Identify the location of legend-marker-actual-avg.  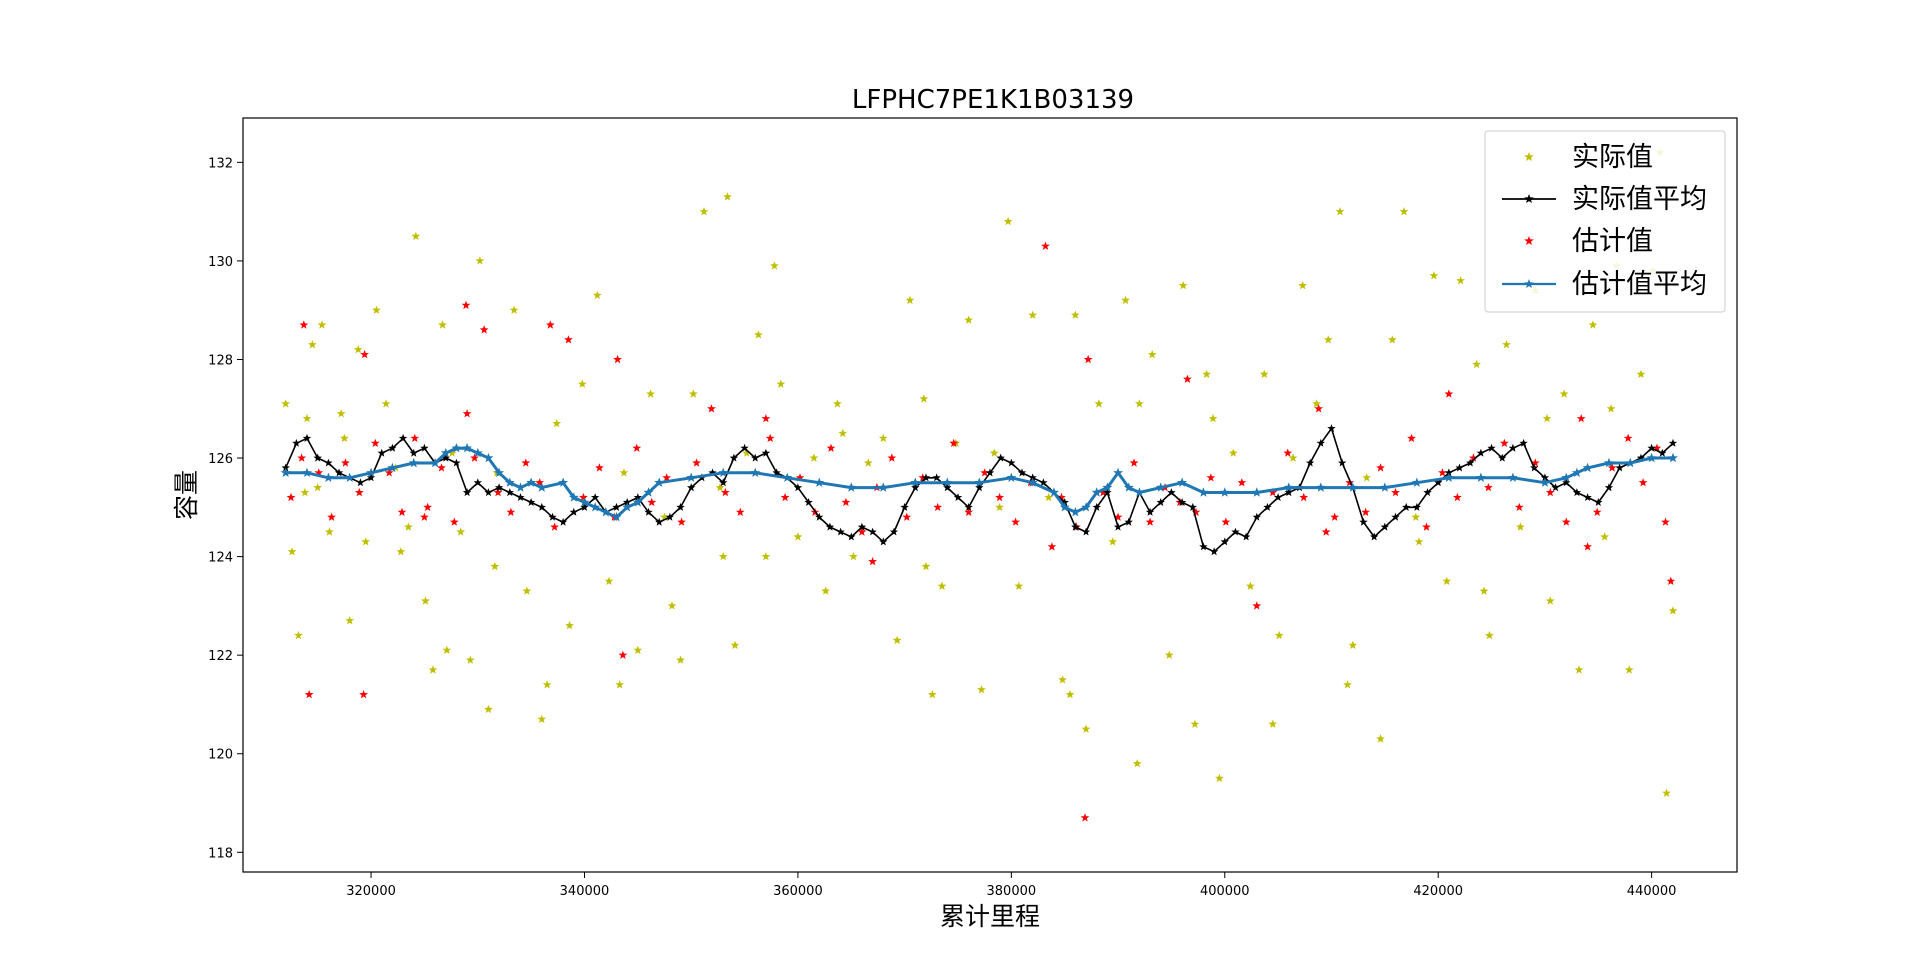
(1529, 198).